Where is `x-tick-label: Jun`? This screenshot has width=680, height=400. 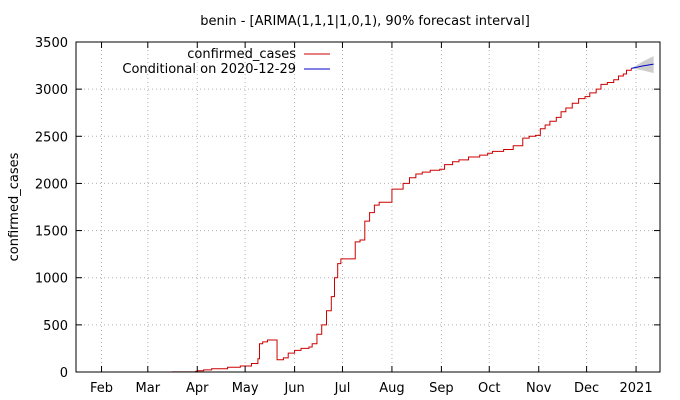
x-tick-label: Jun is located at coordinates (293, 388).